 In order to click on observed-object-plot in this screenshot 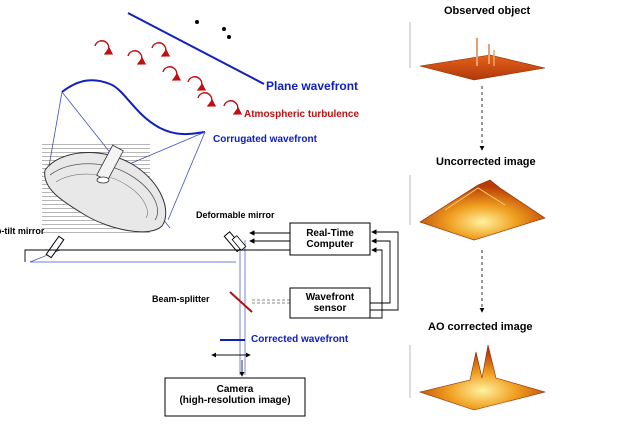, I will do `click(477, 51)`.